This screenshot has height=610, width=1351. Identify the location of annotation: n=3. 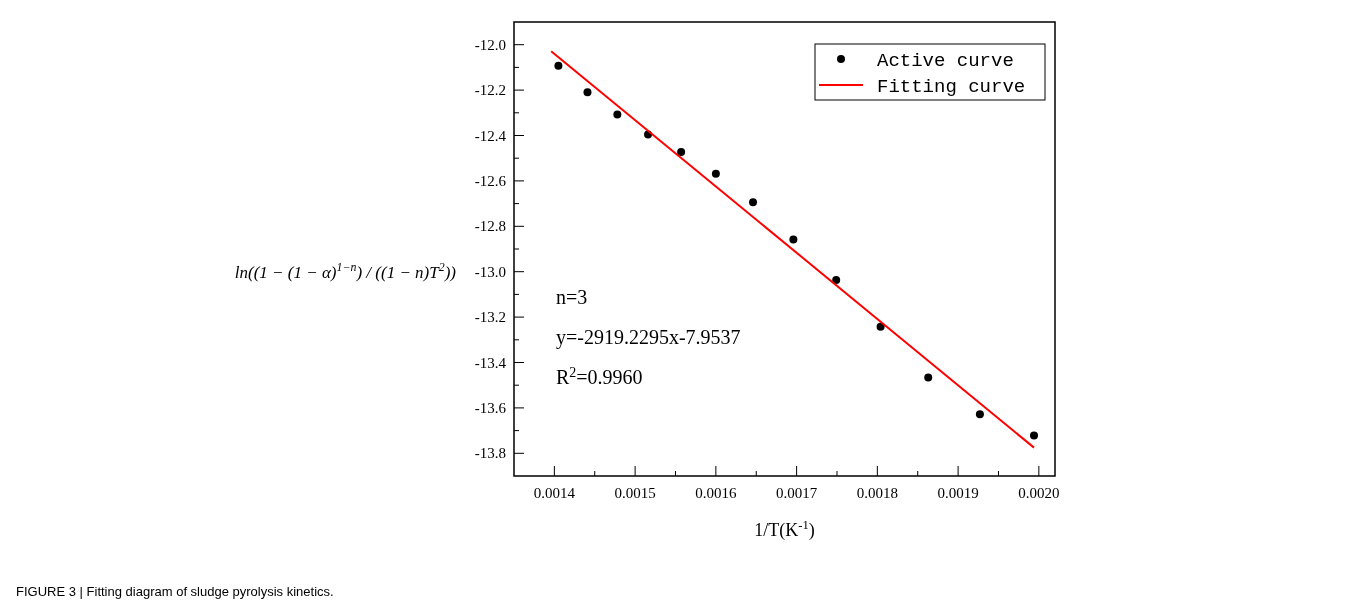
(572, 297).